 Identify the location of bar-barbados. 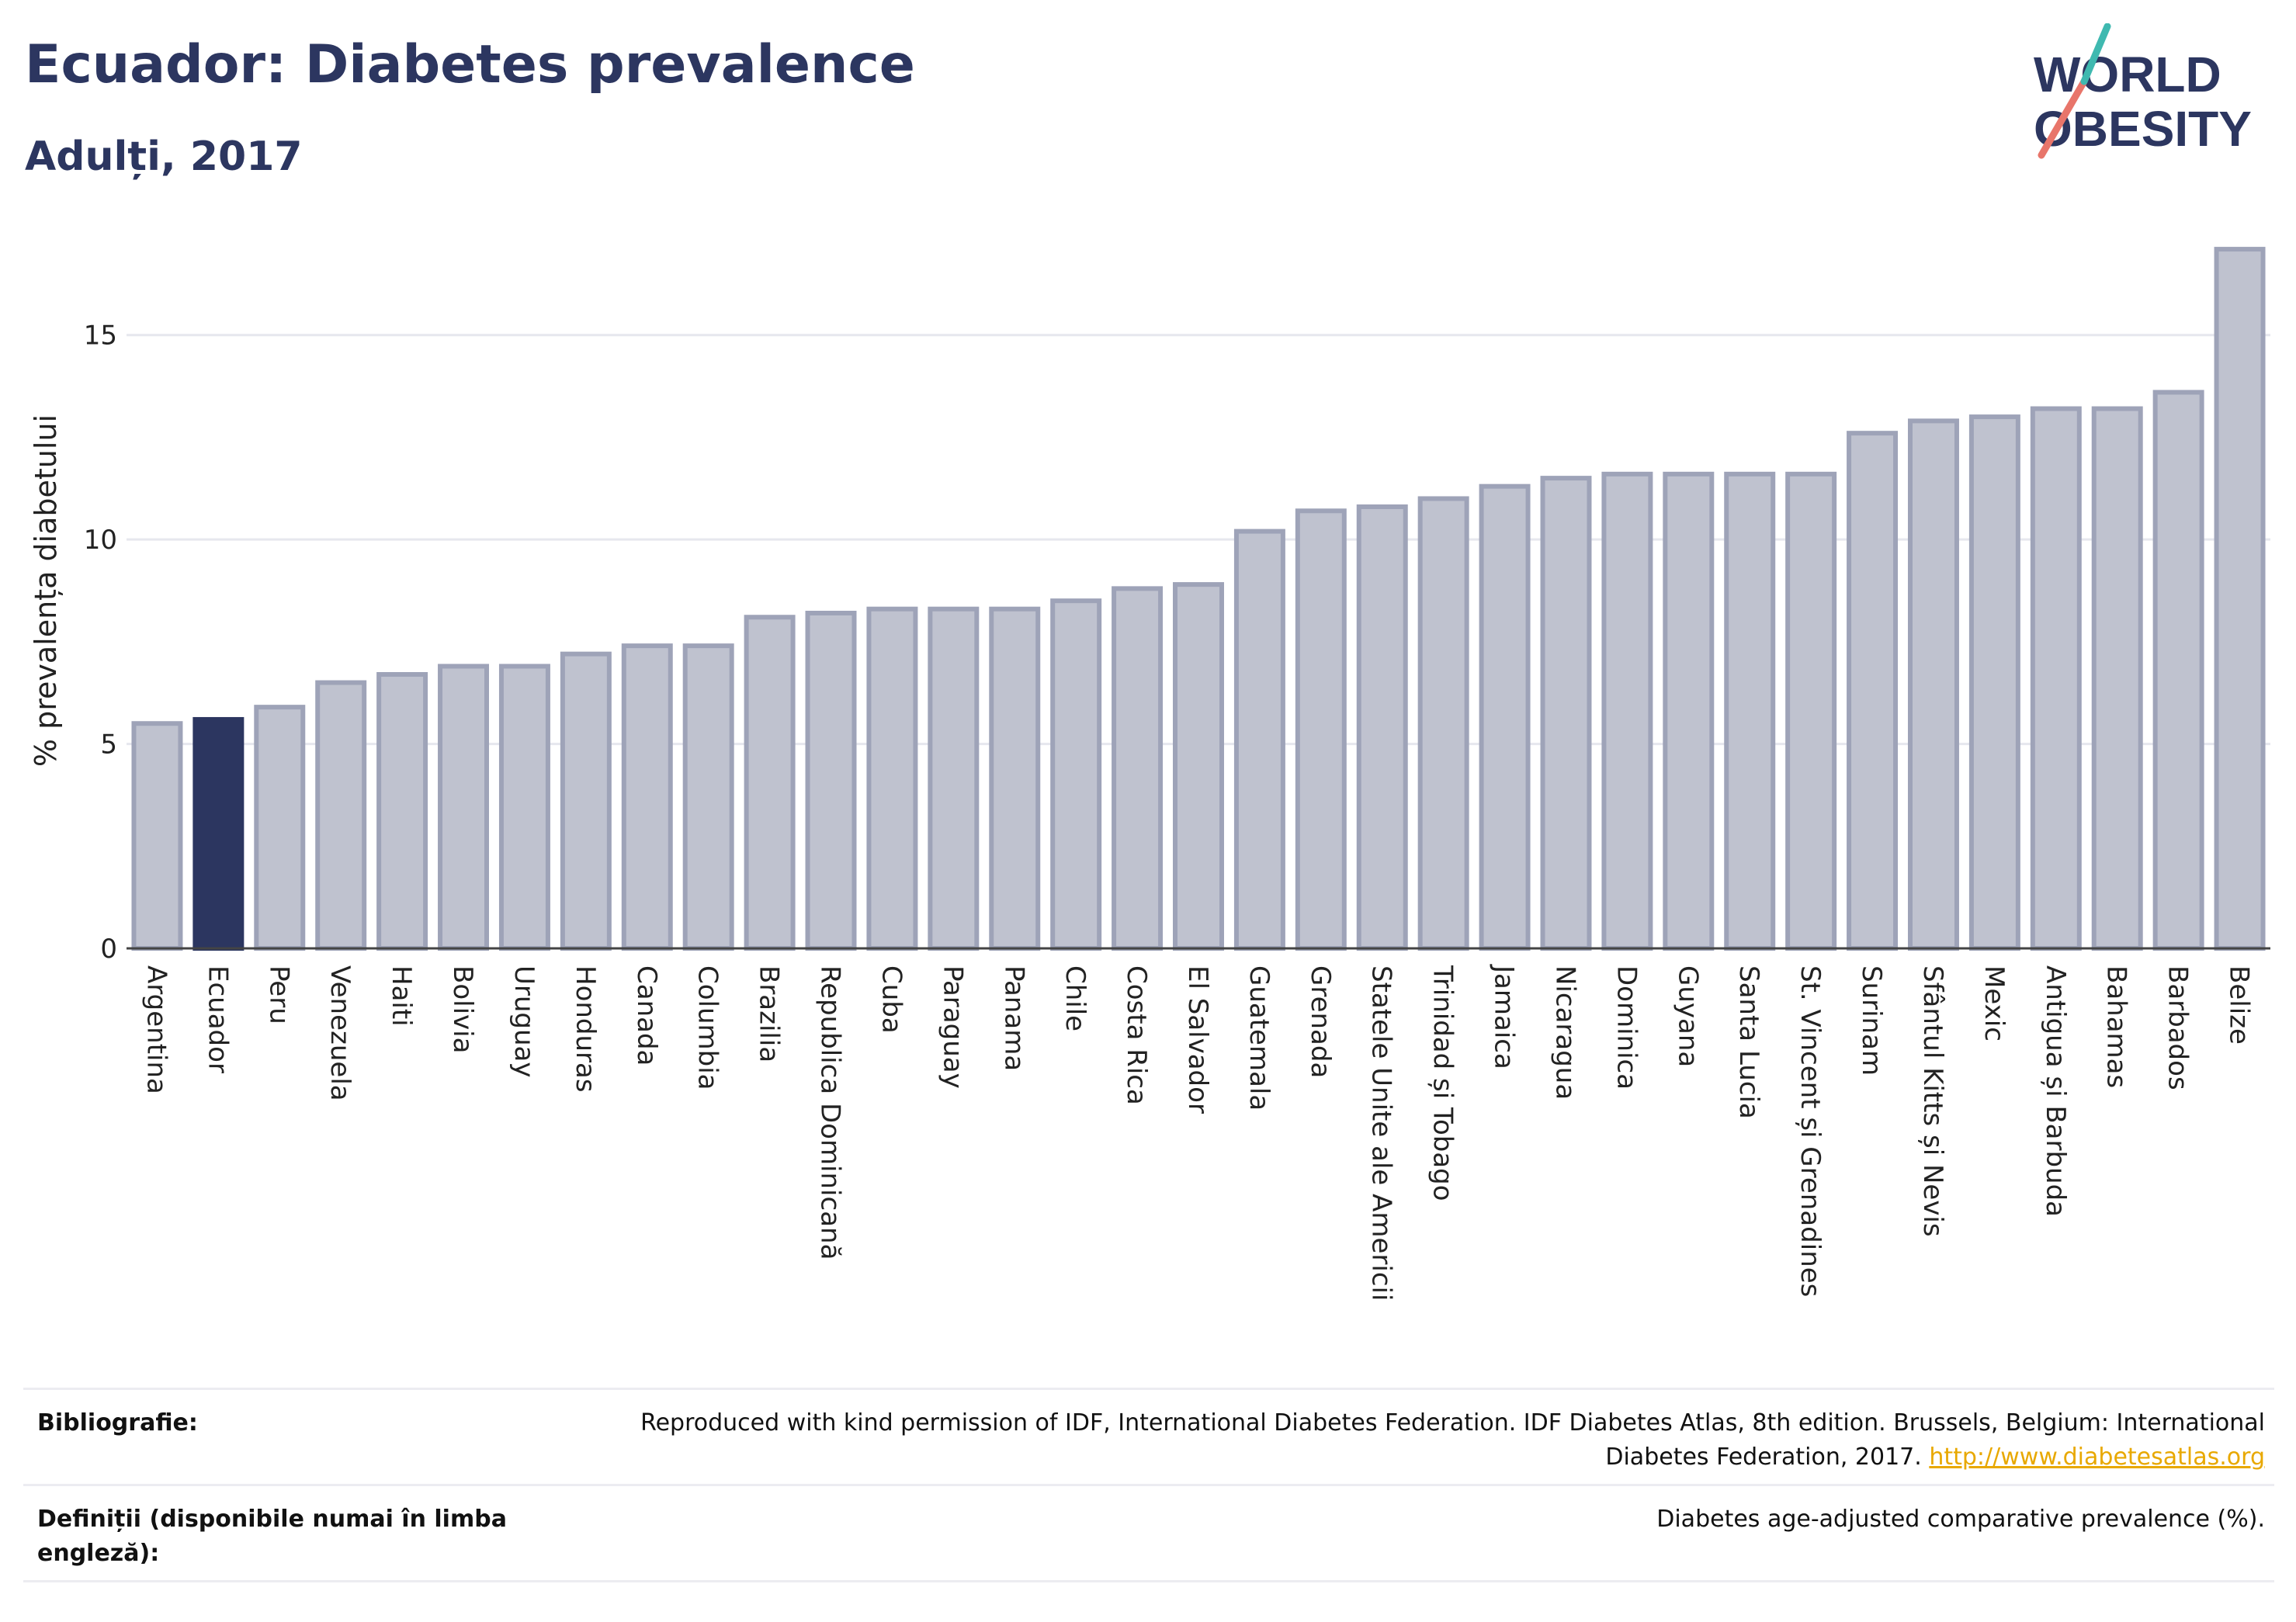
(2178, 670).